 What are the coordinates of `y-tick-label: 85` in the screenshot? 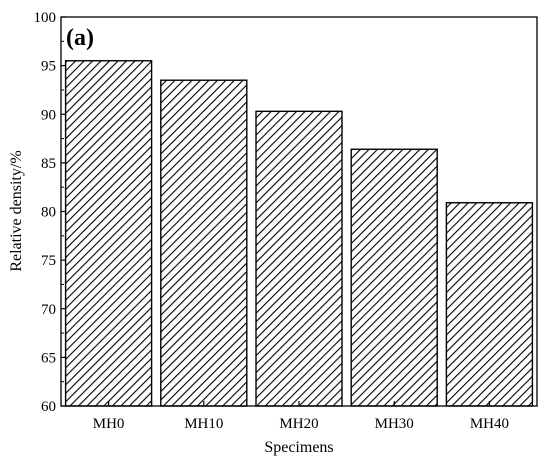 It's located at (48, 164).